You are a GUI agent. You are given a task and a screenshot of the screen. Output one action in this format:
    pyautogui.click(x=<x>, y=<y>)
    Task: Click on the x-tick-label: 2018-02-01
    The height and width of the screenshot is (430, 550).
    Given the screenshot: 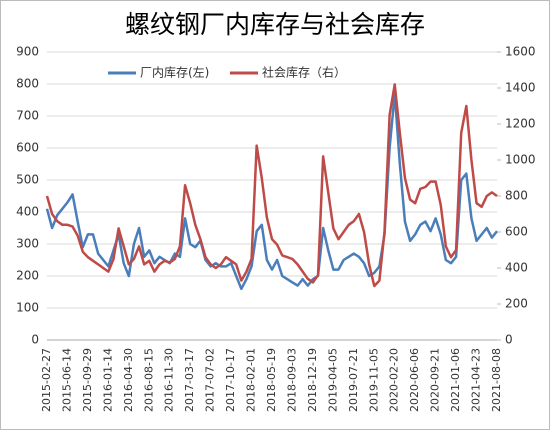 What is the action you would take?
    pyautogui.click(x=251, y=380)
    